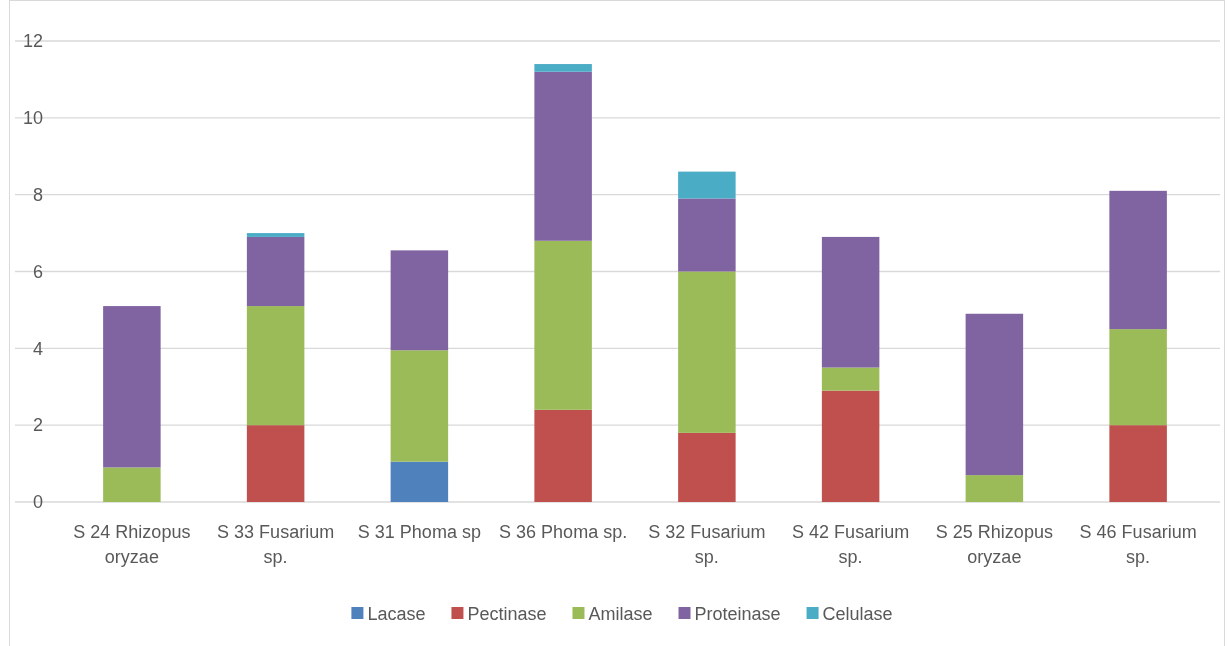  Describe the element at coordinates (620, 614) in the screenshot. I see `legend-label: Amilase` at that location.